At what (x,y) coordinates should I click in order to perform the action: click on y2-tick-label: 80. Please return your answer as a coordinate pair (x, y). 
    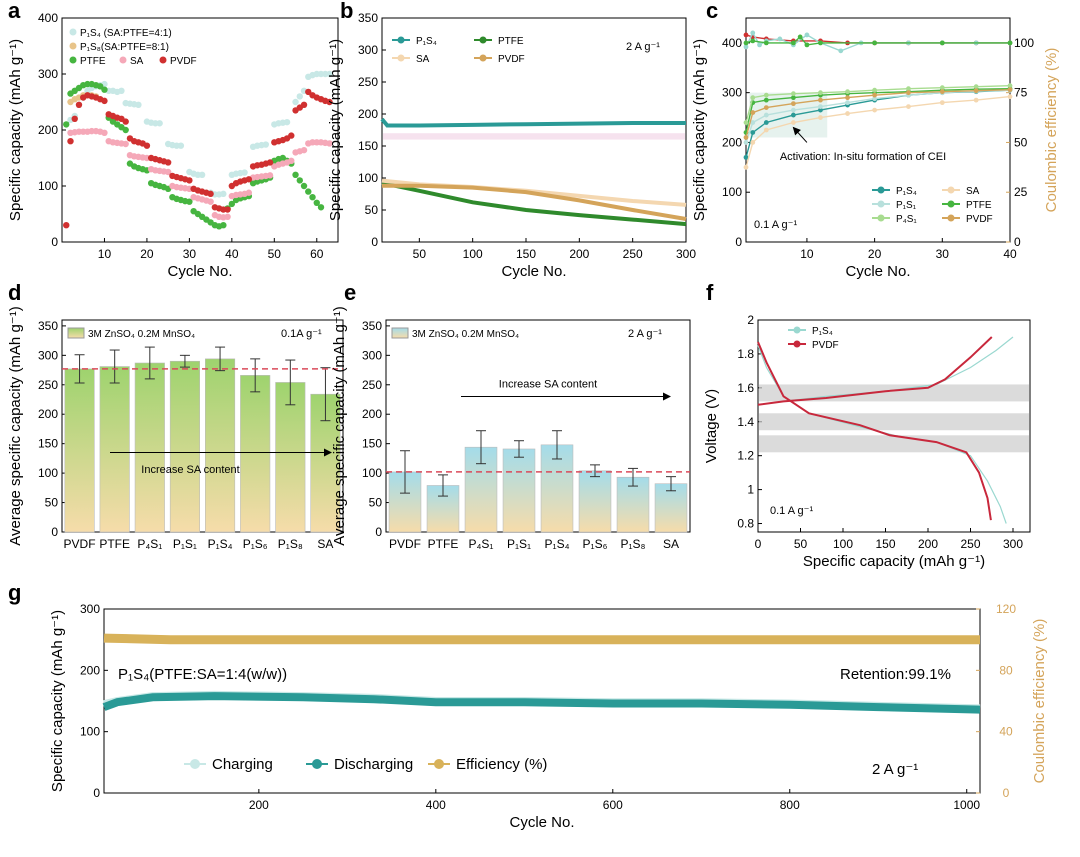
    Looking at the image, I should click on (1006, 670).